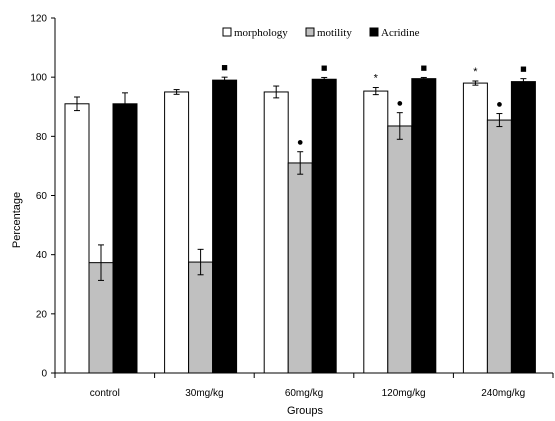 This screenshot has height=421, width=555. What do you see at coordinates (204, 393) in the screenshot?
I see `x-tick-label: 30mg/kg` at bounding box center [204, 393].